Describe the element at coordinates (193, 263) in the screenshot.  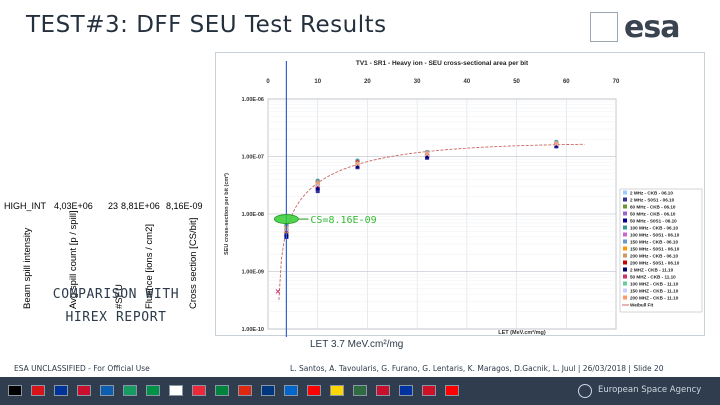
I see `header-cross-section: Cross section [CS/bit]` at that location.